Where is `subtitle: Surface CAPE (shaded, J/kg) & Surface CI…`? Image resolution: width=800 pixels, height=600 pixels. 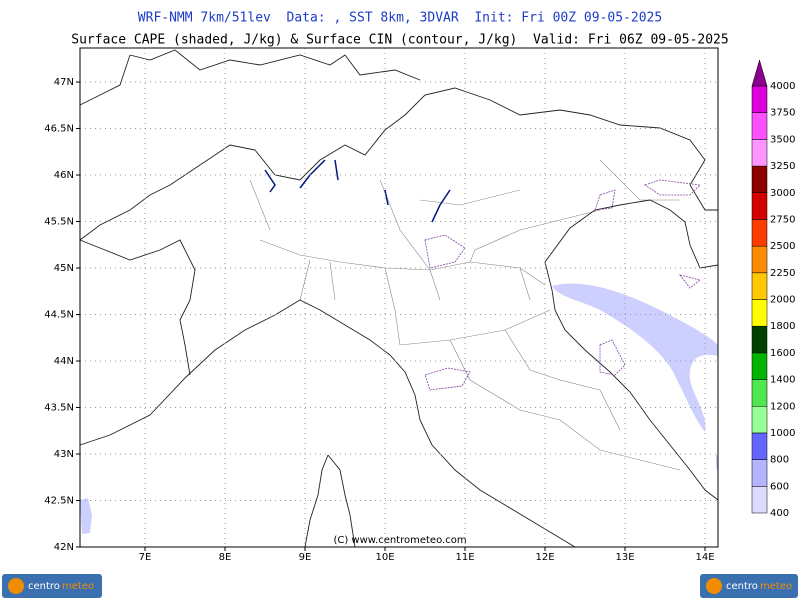 subtitle: Surface CAPE (shaded, J/kg) & Surface CI… is located at coordinates (399, 40).